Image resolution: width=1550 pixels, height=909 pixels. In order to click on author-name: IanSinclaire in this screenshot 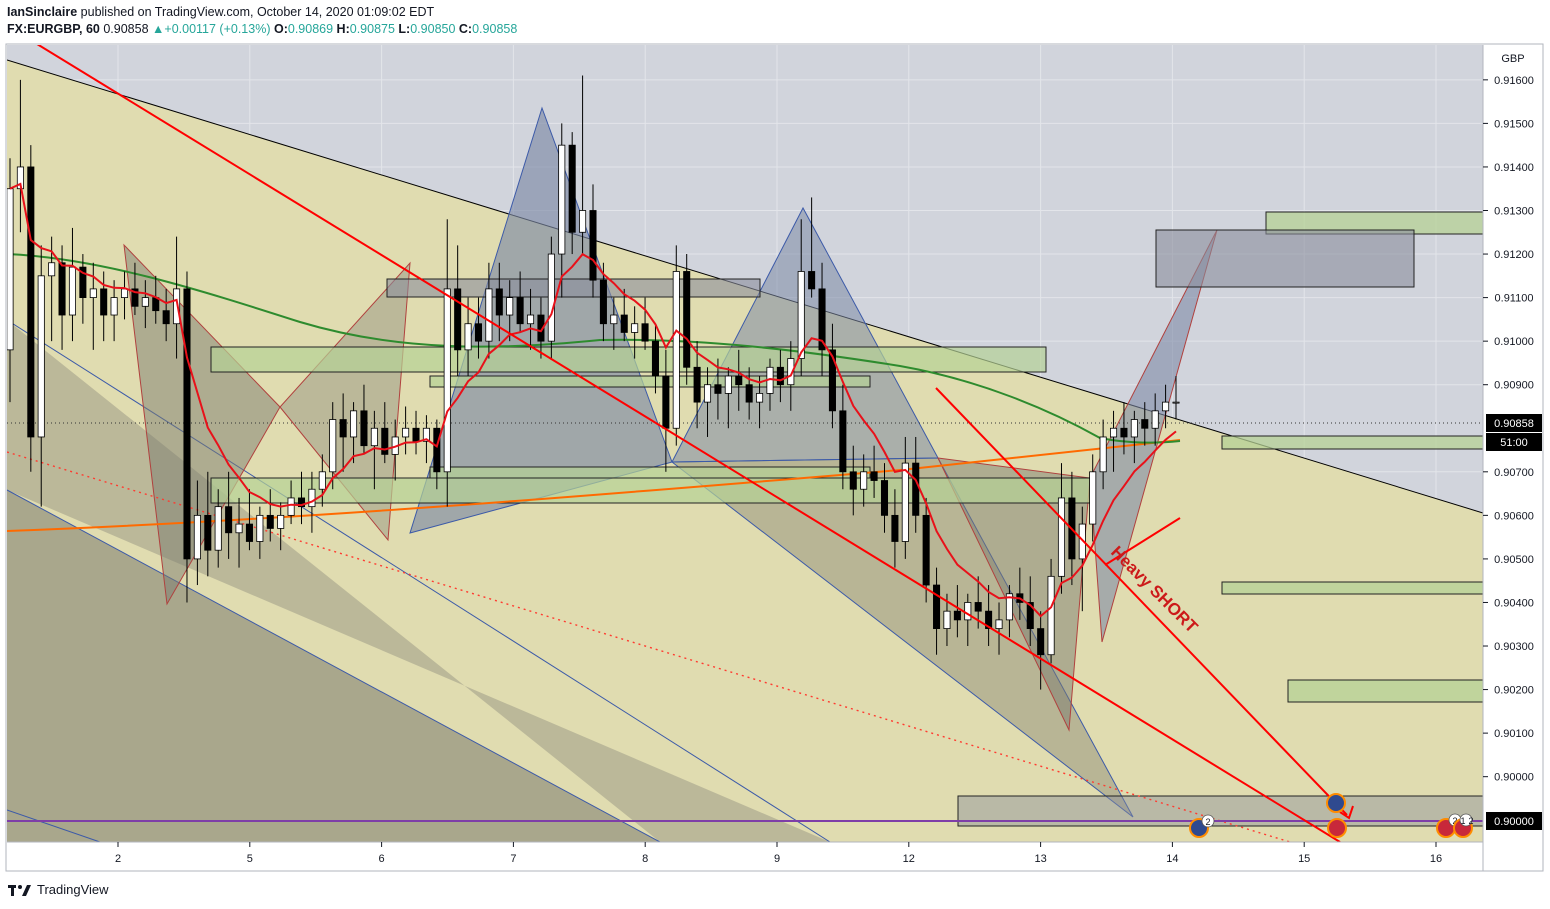, I will do `click(42, 12)`.